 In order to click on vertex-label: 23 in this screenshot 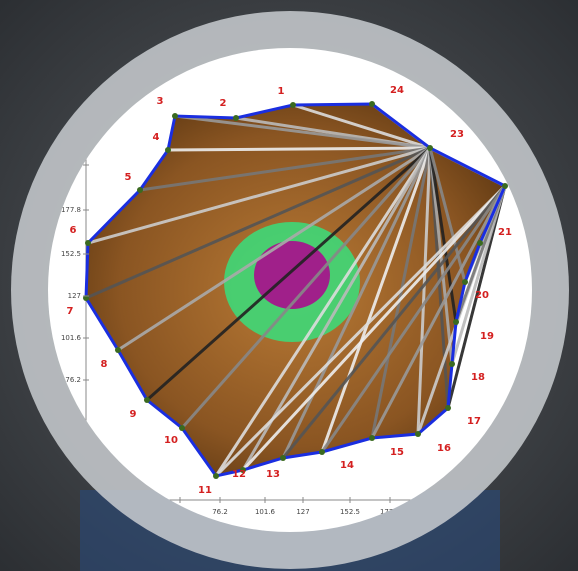, I will do `click(457, 134)`.